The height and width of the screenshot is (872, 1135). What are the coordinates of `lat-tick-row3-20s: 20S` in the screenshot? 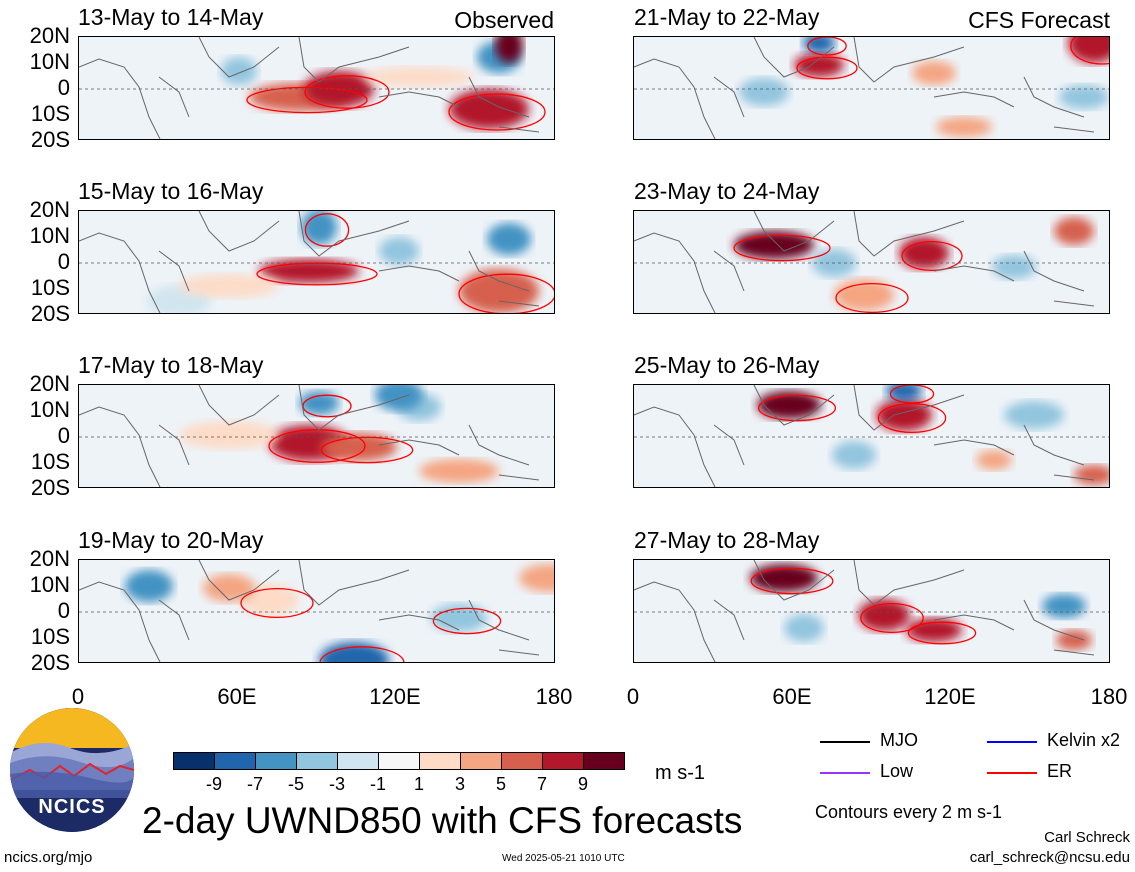 It's located at (50, 487).